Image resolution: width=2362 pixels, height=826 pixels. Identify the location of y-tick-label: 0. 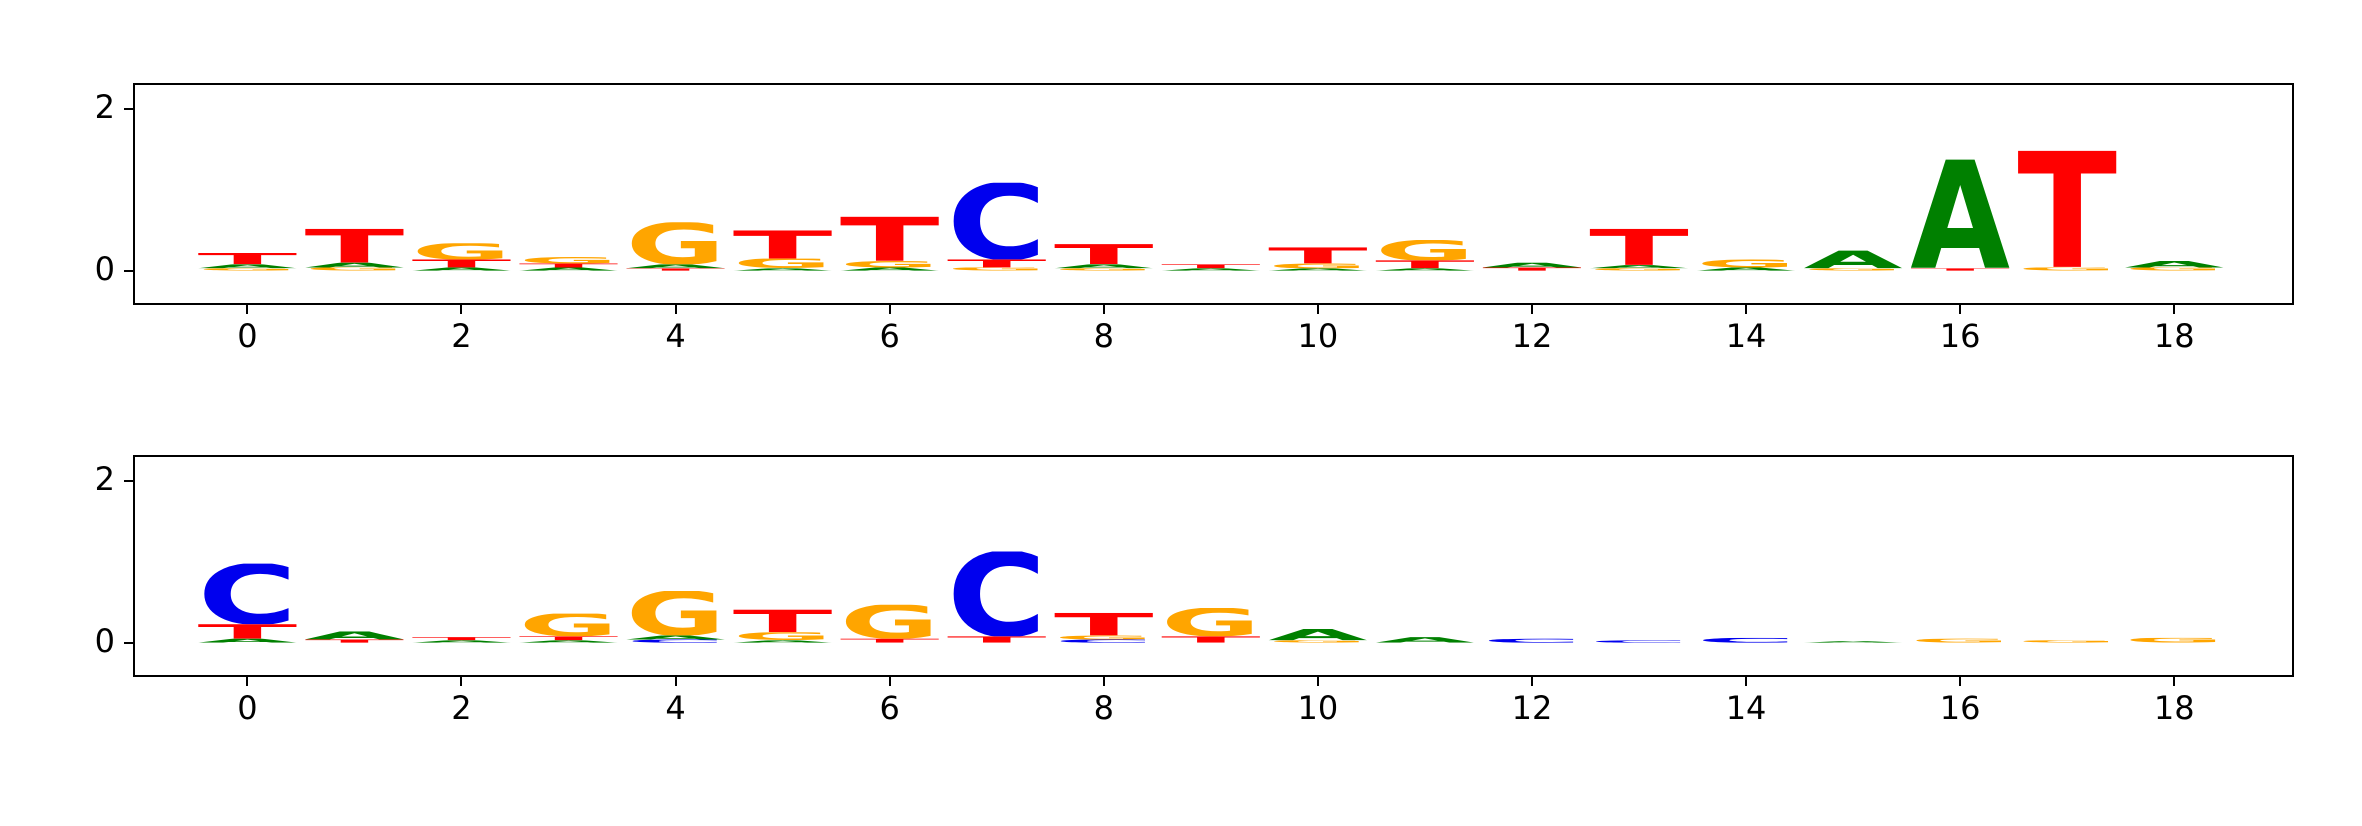
(104, 268).